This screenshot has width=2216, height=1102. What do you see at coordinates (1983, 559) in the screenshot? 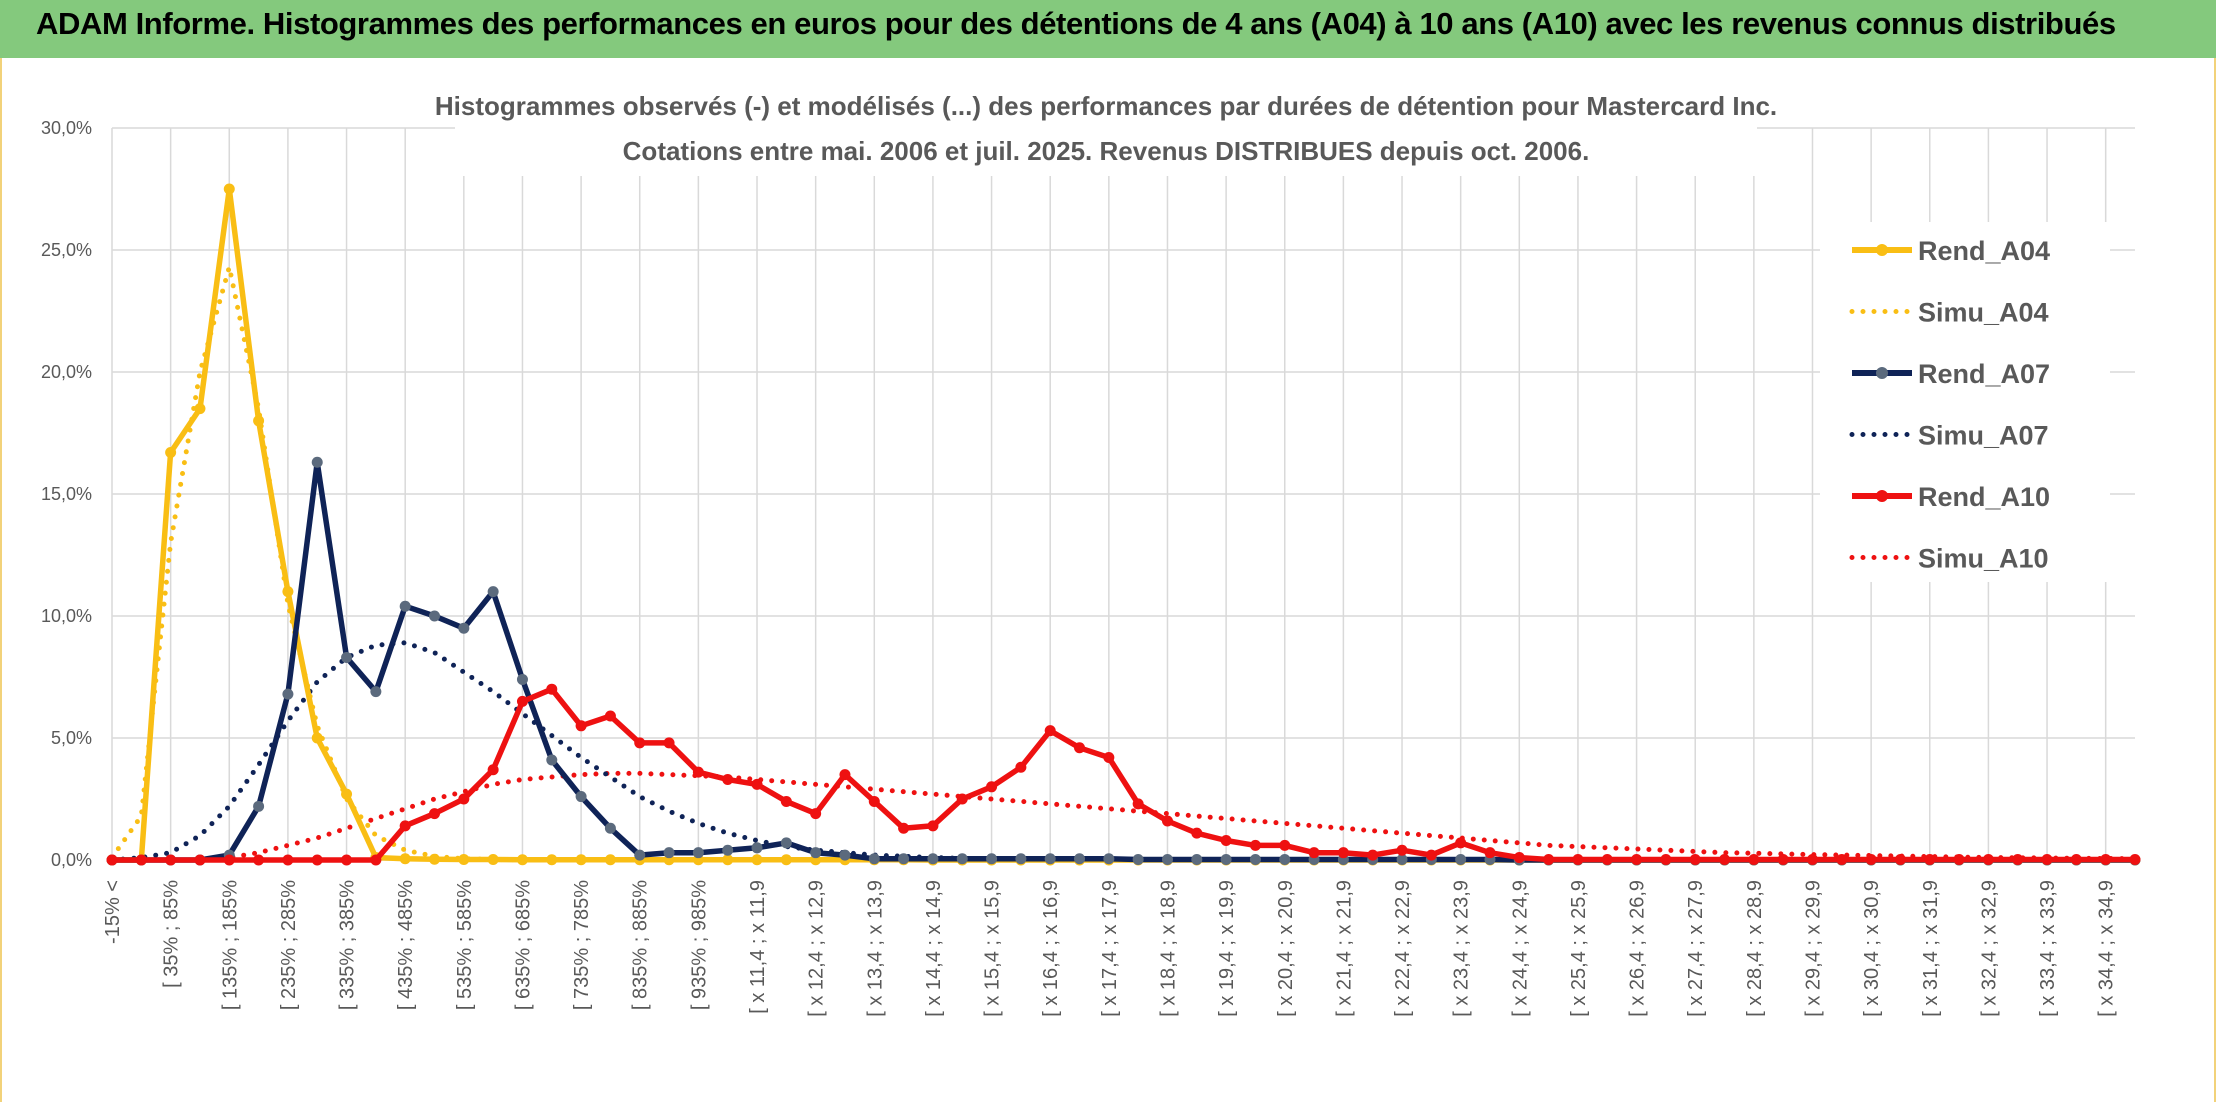
I see `legend-label-Simu_A10: Simu_A10` at bounding box center [1983, 559].